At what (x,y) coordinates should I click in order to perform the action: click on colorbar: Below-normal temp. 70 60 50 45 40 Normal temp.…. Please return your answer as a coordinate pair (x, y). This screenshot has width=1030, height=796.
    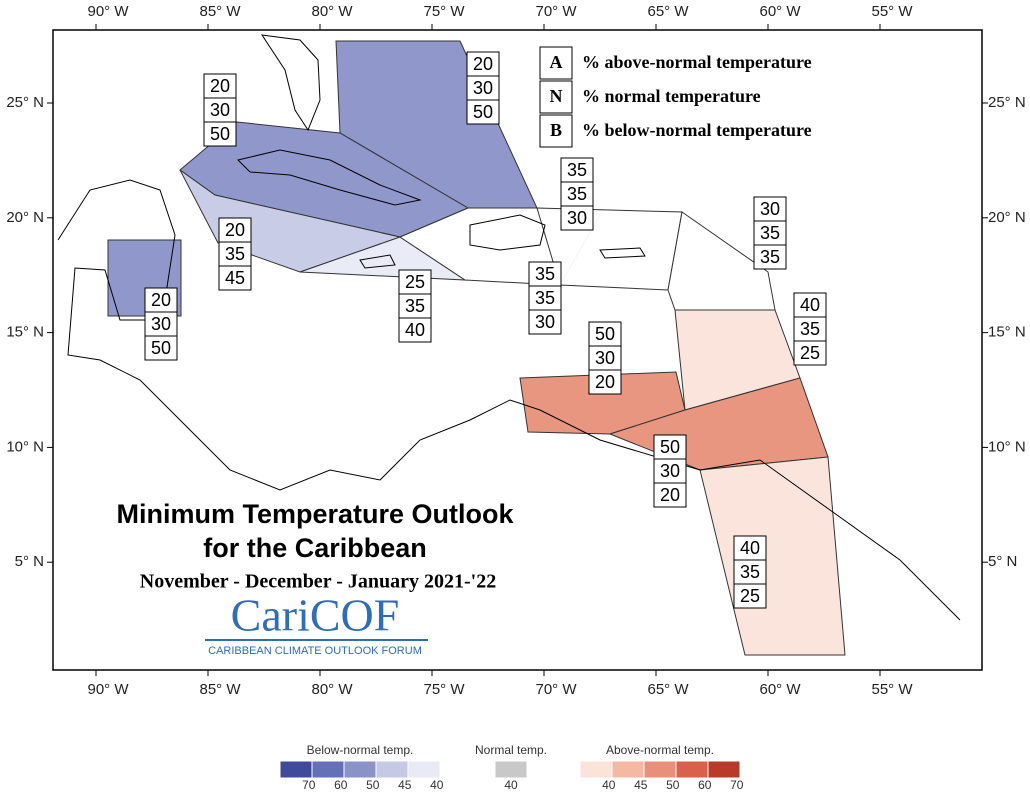
    Looking at the image, I should click on (511, 767).